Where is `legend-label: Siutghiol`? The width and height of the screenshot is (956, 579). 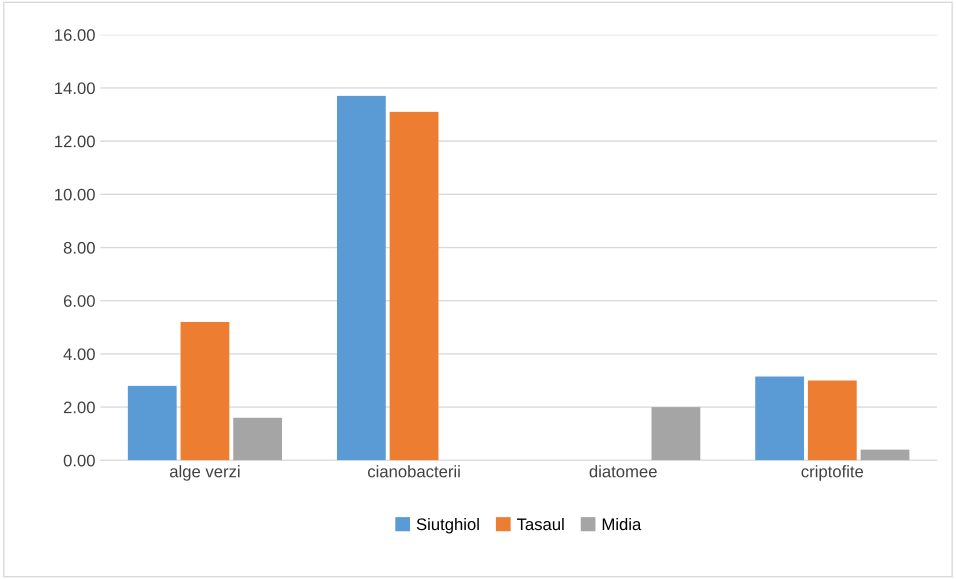 legend-label: Siutghiol is located at coordinates (447, 526).